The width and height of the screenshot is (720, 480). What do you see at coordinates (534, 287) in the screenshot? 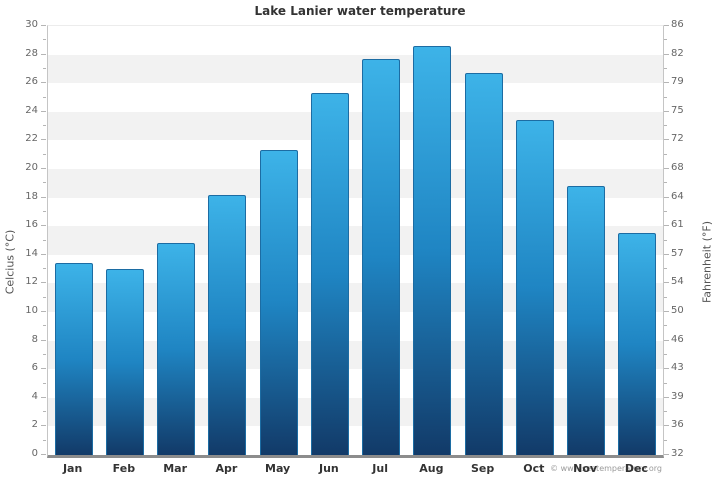
I see `bar-oct` at bounding box center [534, 287].